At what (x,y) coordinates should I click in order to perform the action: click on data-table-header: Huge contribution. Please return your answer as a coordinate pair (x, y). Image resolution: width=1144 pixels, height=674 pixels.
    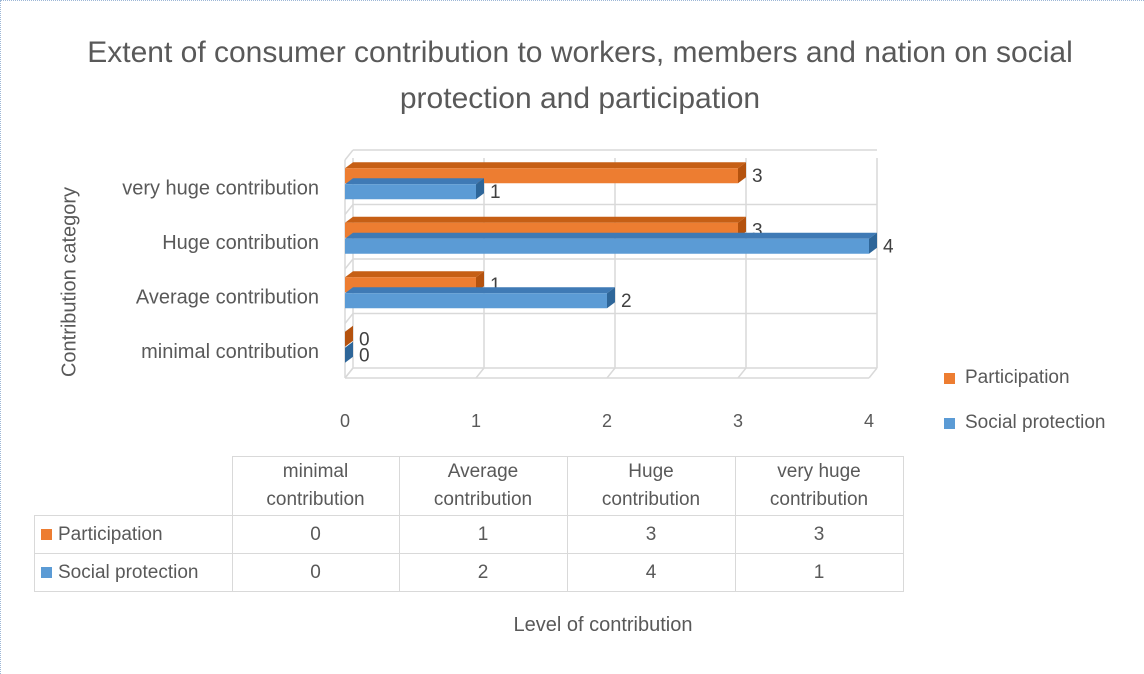
    Looking at the image, I should click on (651, 486).